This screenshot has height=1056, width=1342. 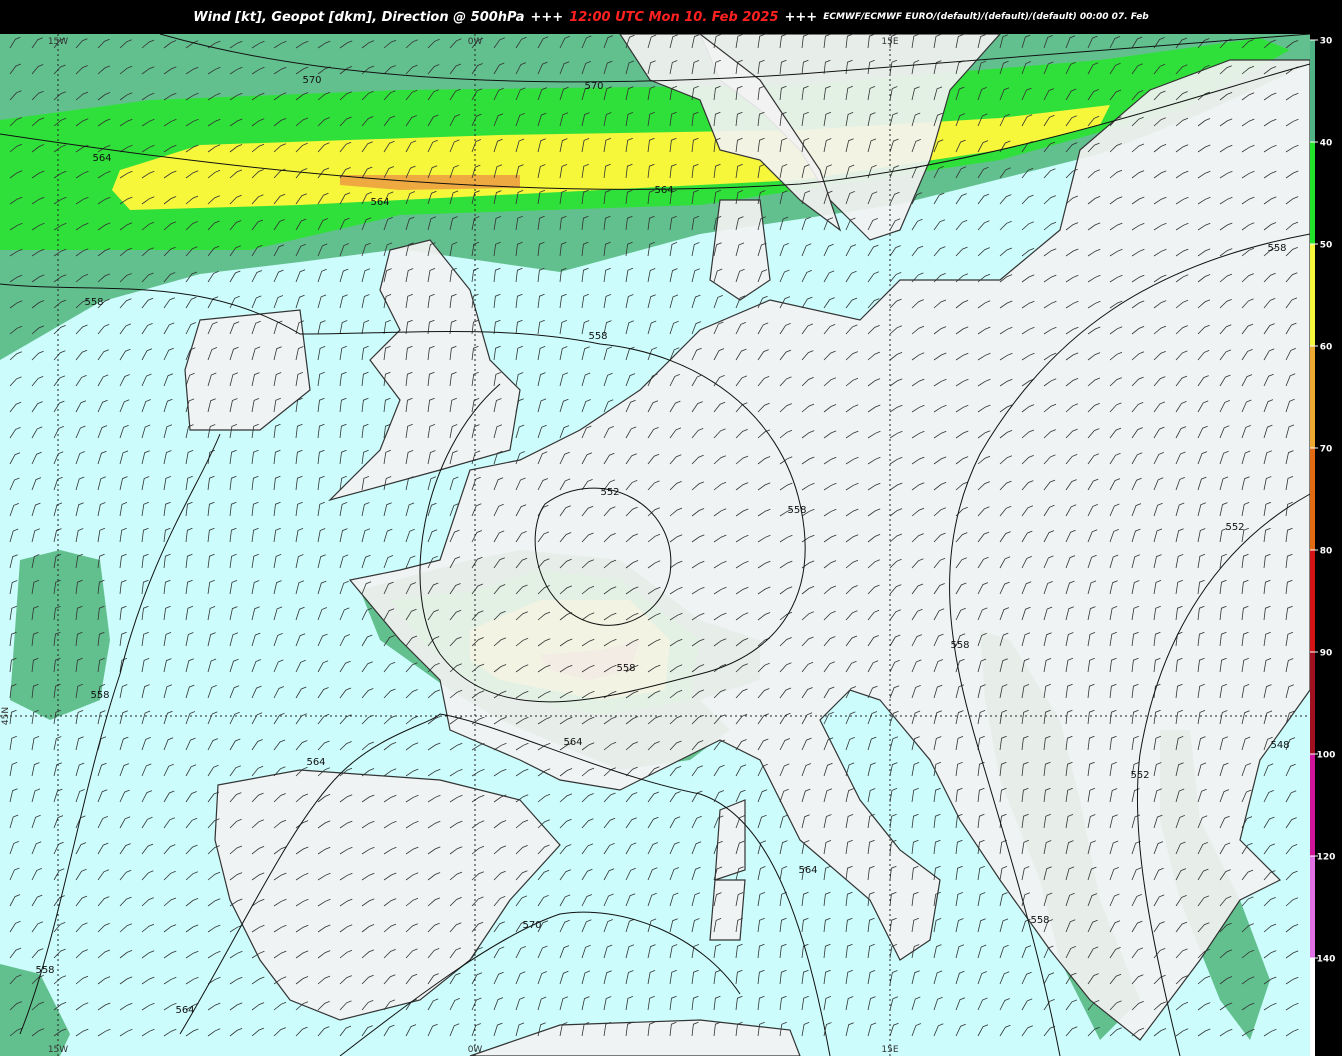 What do you see at coordinates (1326, 960) in the screenshot?
I see `colorbar-label: 140` at bounding box center [1326, 960].